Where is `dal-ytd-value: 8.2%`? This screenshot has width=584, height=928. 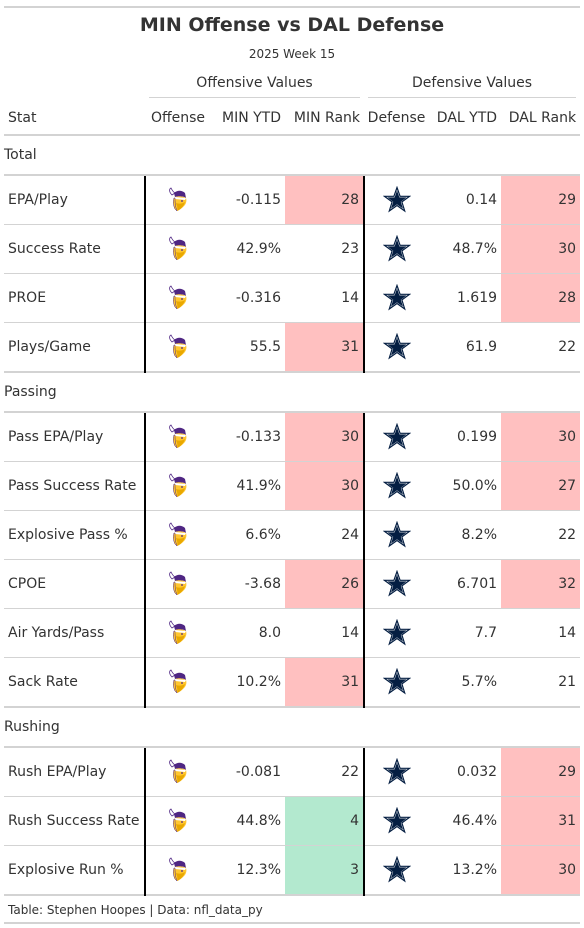 dal-ytd-value: 8.2% is located at coordinates (465, 535).